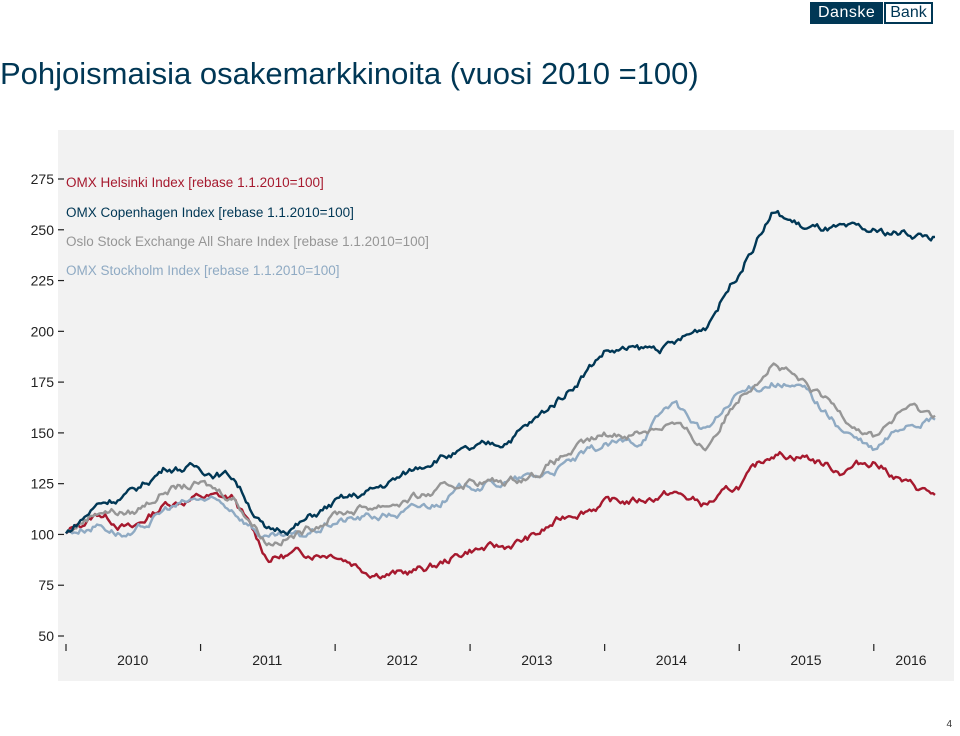 The image size is (960, 736). I want to click on y-tick-label: 200, so click(43, 331).